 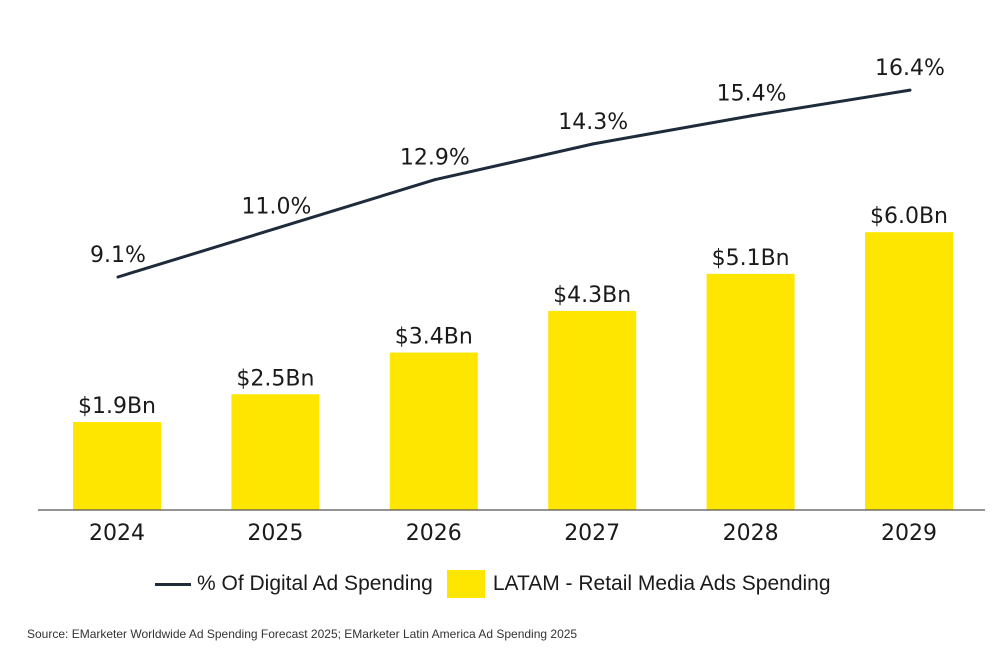 I want to click on bar-2026, so click(x=433, y=431).